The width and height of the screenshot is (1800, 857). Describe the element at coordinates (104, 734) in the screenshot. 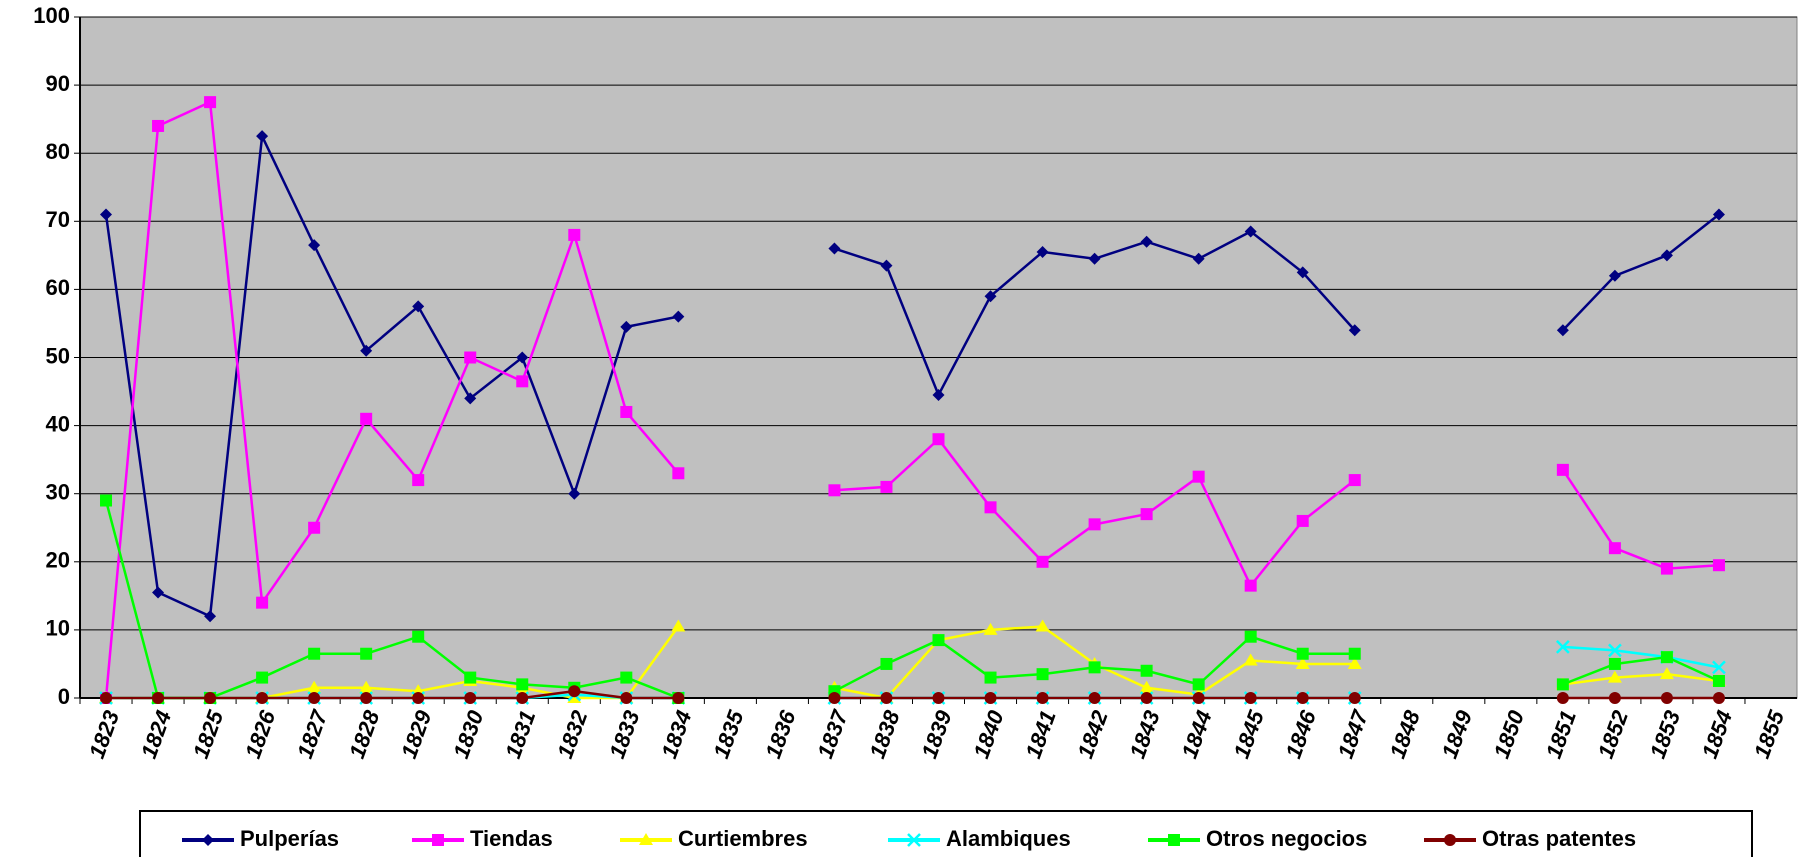

I see `x-tick-label: 1823` at that location.